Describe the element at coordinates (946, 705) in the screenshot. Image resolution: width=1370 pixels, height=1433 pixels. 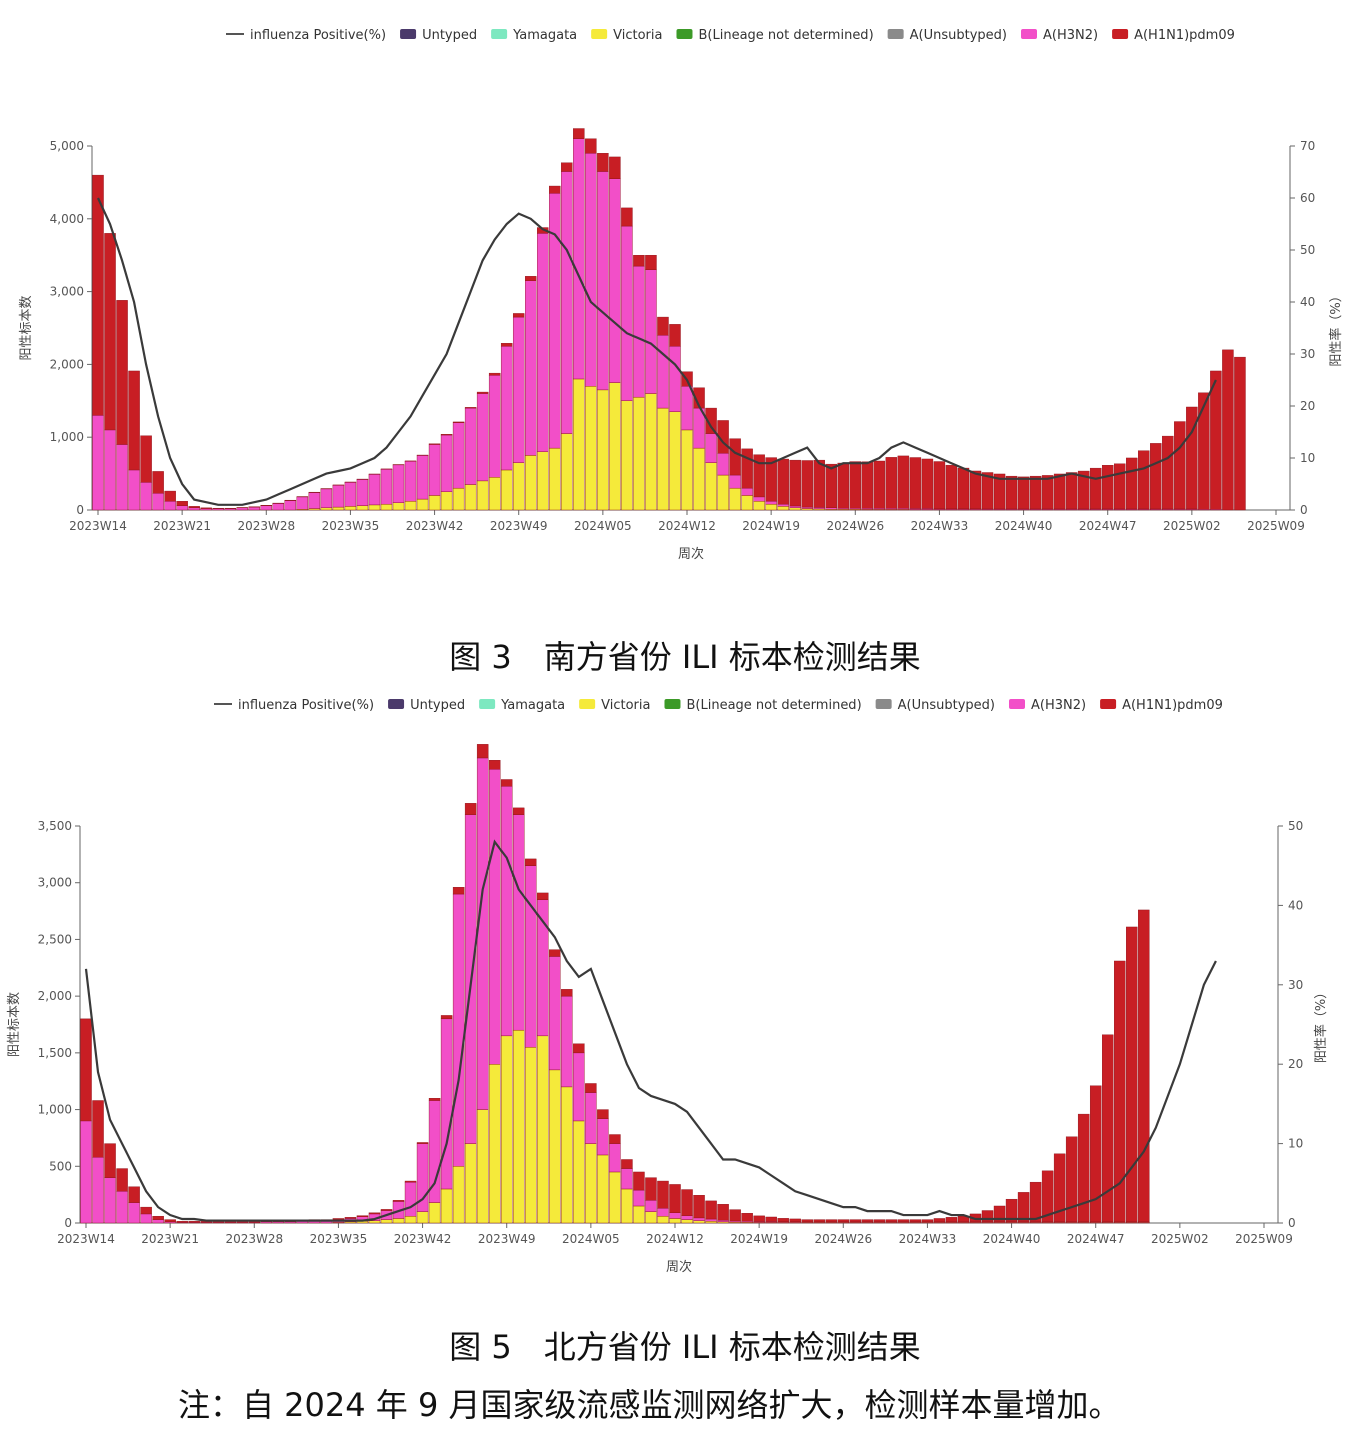
I see `legend-label-4: A(Unsubtyped)` at that location.